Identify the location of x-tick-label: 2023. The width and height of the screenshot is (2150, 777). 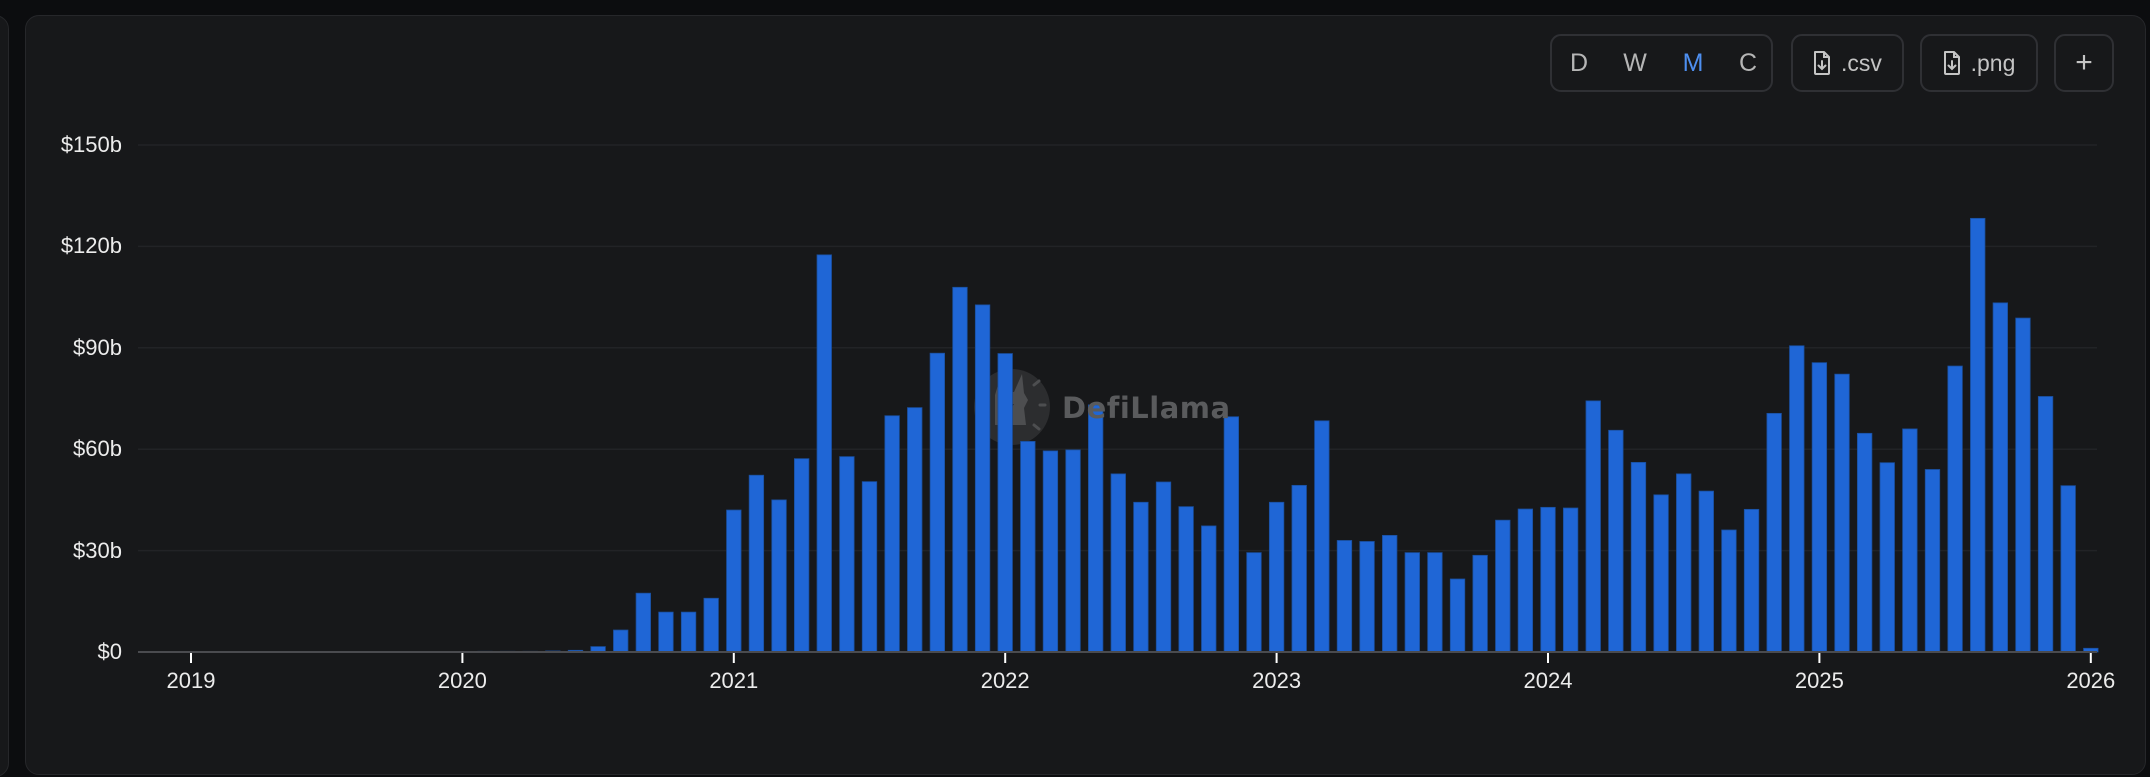
(1277, 680).